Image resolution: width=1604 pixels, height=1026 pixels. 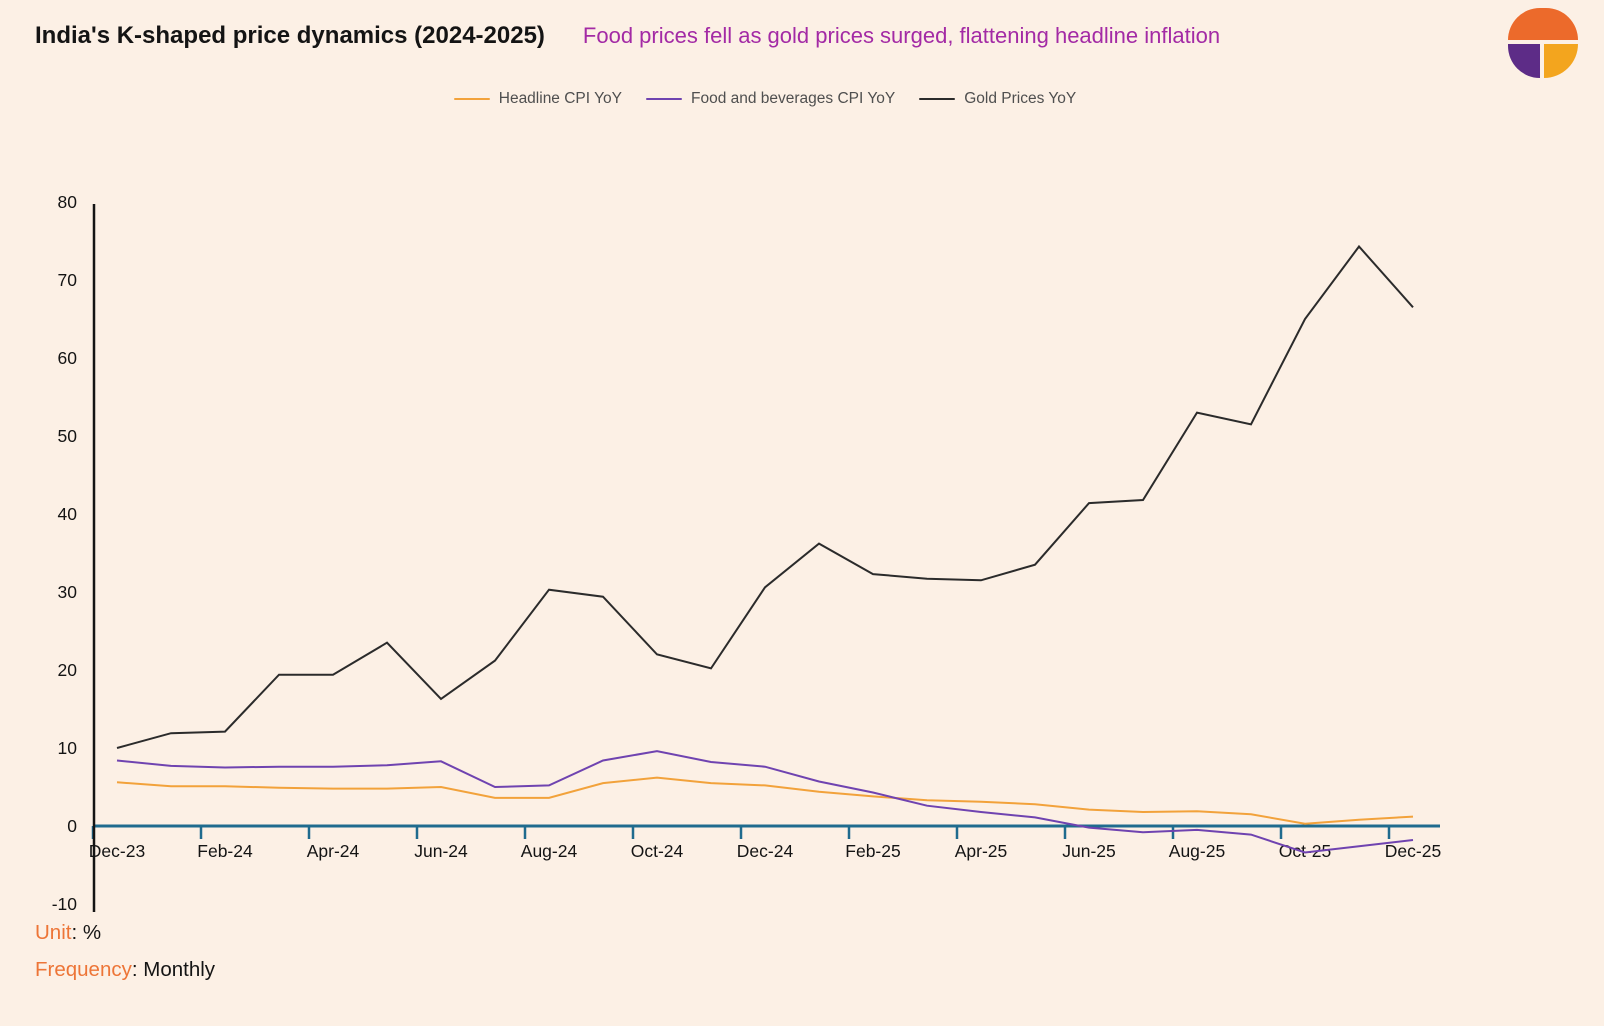 What do you see at coordinates (68, 592) in the screenshot?
I see `y-tick-label: 30` at bounding box center [68, 592].